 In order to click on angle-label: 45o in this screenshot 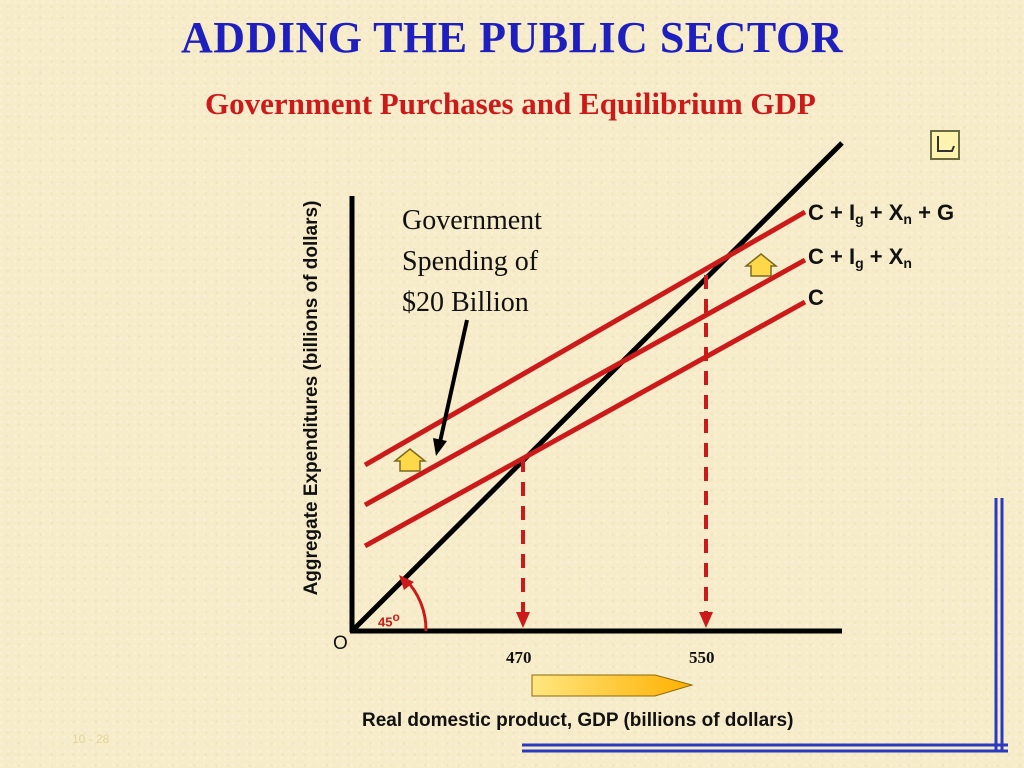, I will do `click(389, 619)`.